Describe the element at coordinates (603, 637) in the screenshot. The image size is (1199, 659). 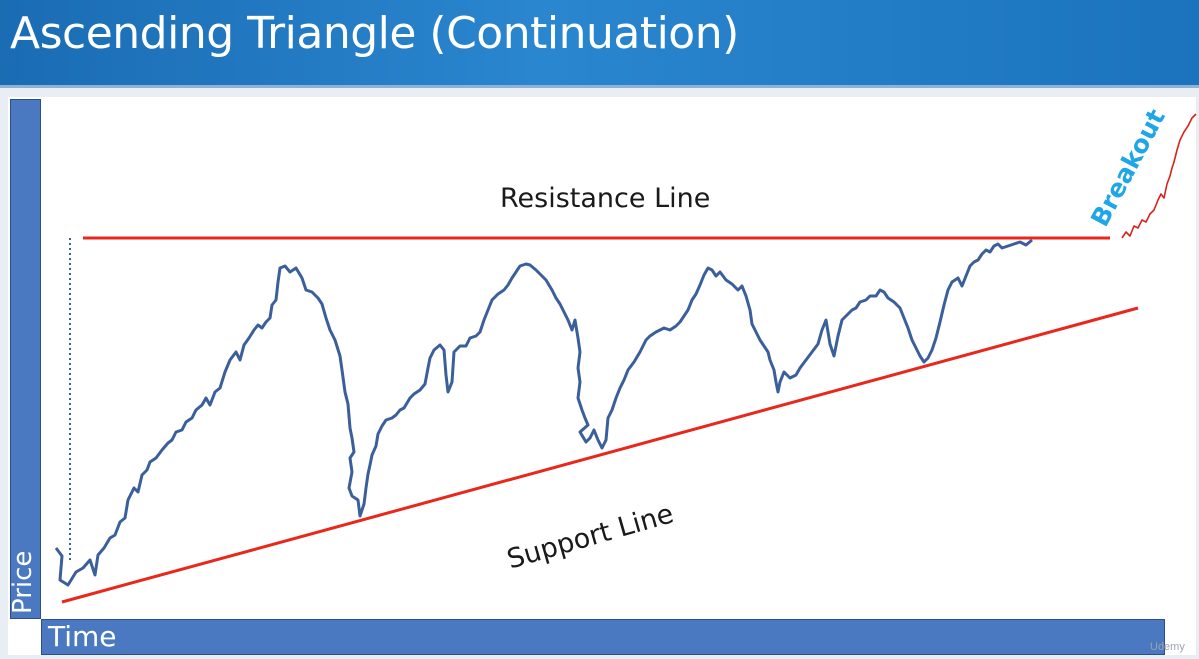
I see `time-axis-bar` at that location.